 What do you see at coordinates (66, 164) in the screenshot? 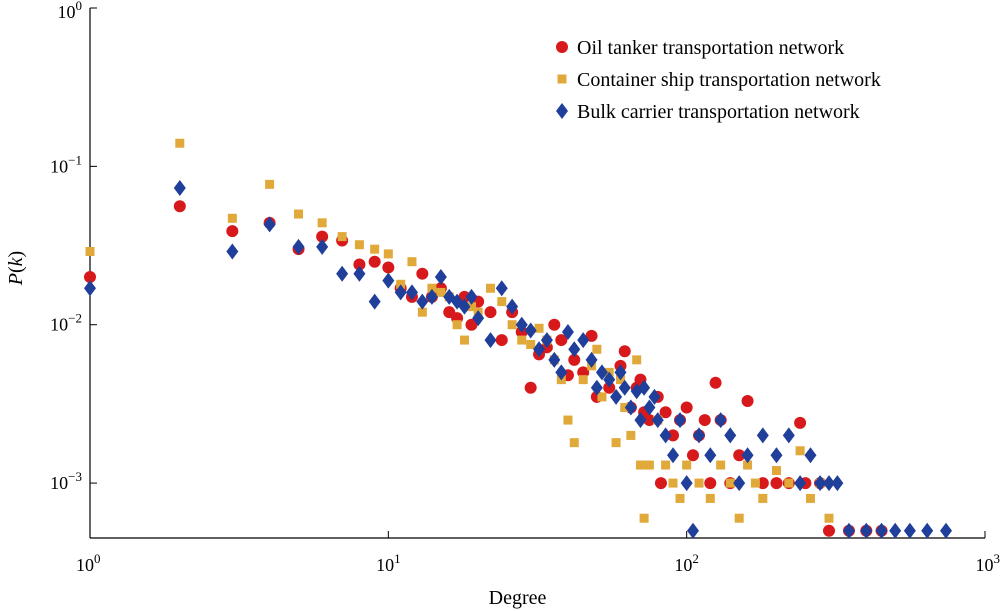
I see `y-tick-label: 10⁻¹` at bounding box center [66, 164].